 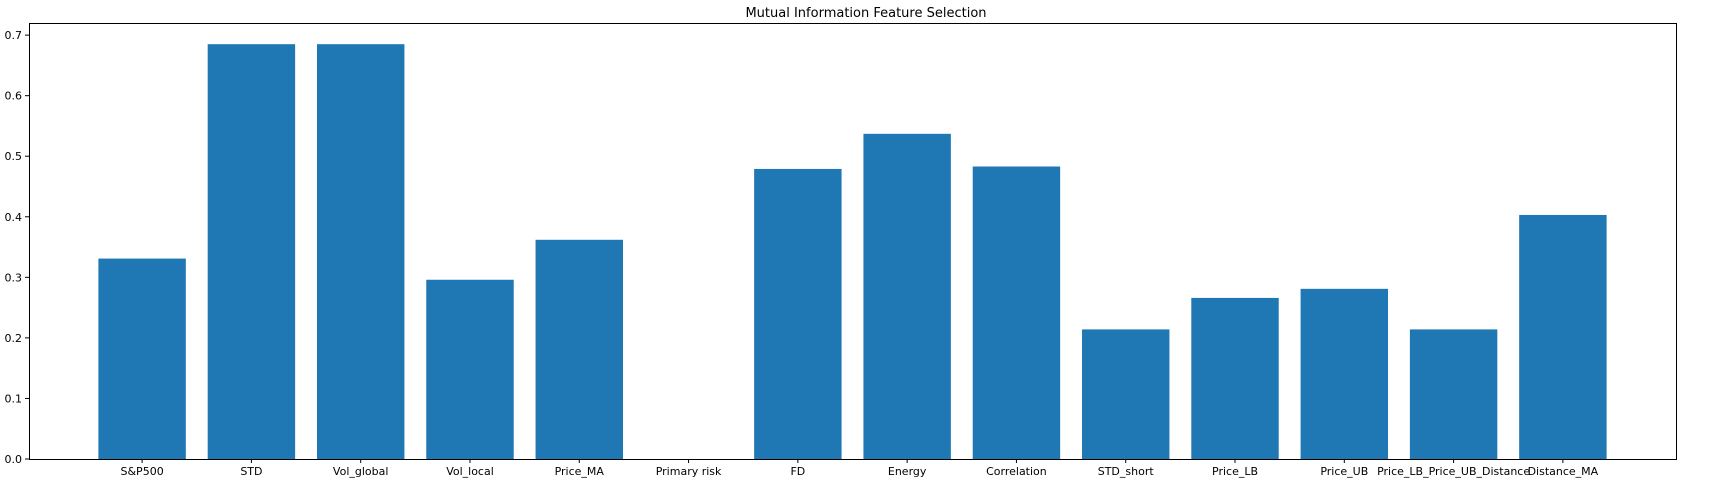 I want to click on x-tick-label-0: S&P500, so click(x=142, y=471).